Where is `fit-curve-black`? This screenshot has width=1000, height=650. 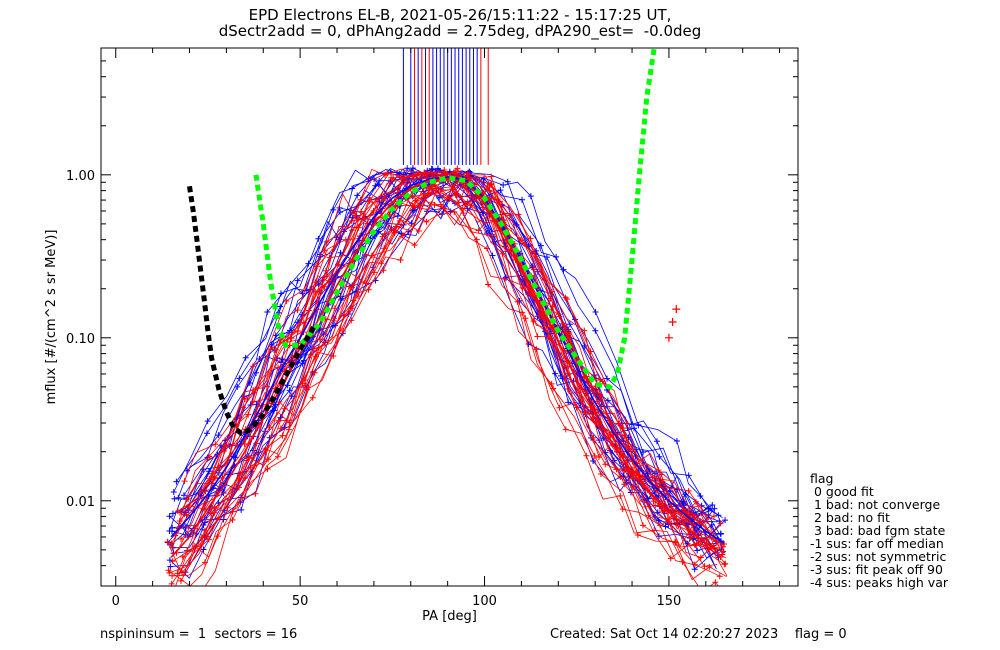
fit-curve-black is located at coordinates (252, 310).